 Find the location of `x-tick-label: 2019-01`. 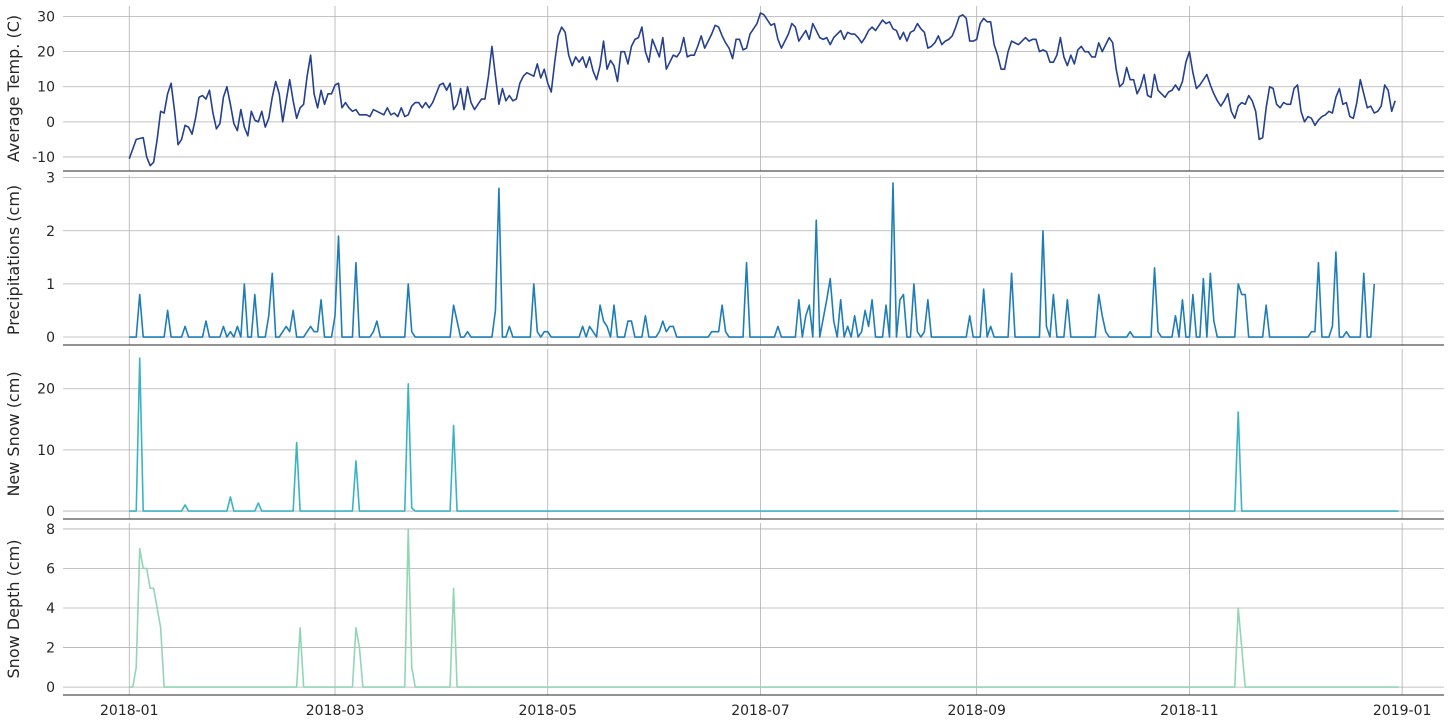

x-tick-label: 2019-01 is located at coordinates (1402, 711).